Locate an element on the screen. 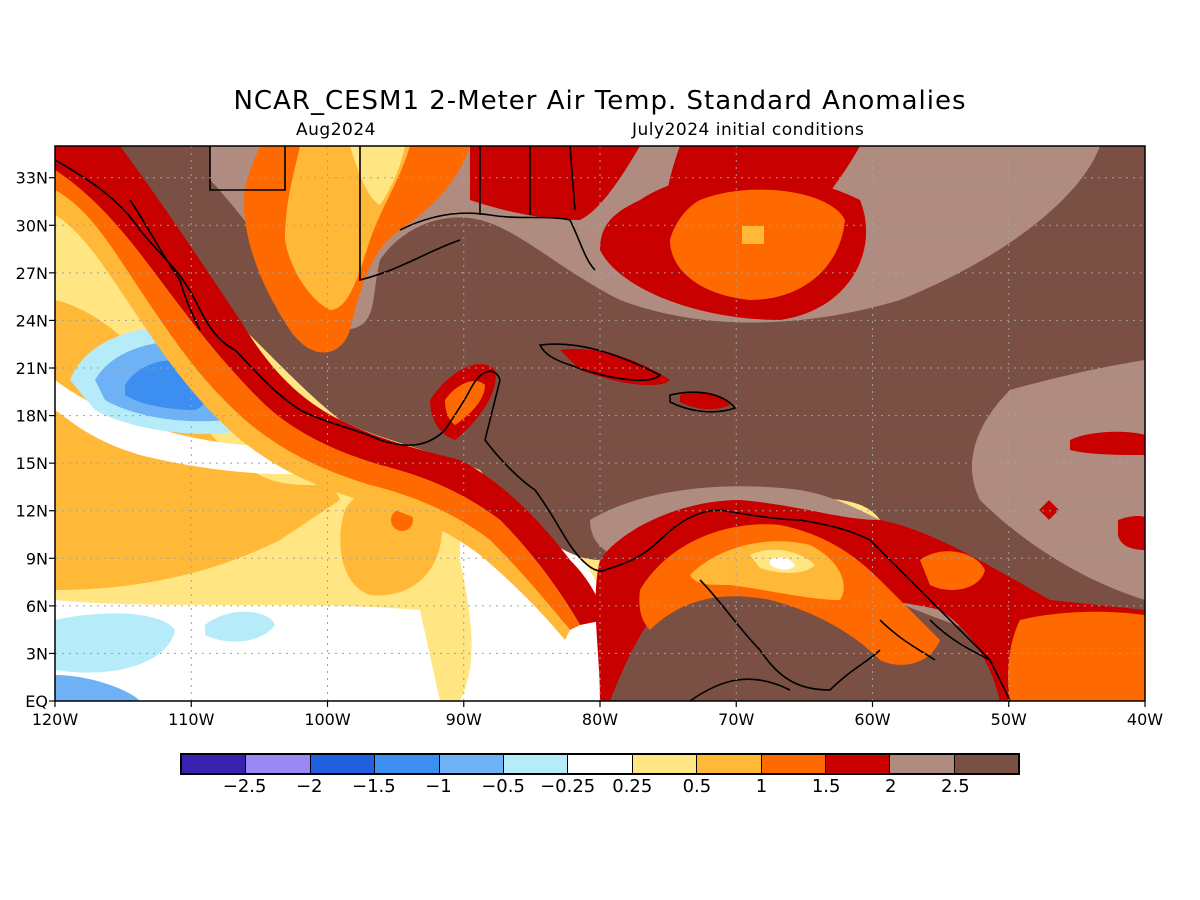  legend-label: 0.5 is located at coordinates (697, 786).